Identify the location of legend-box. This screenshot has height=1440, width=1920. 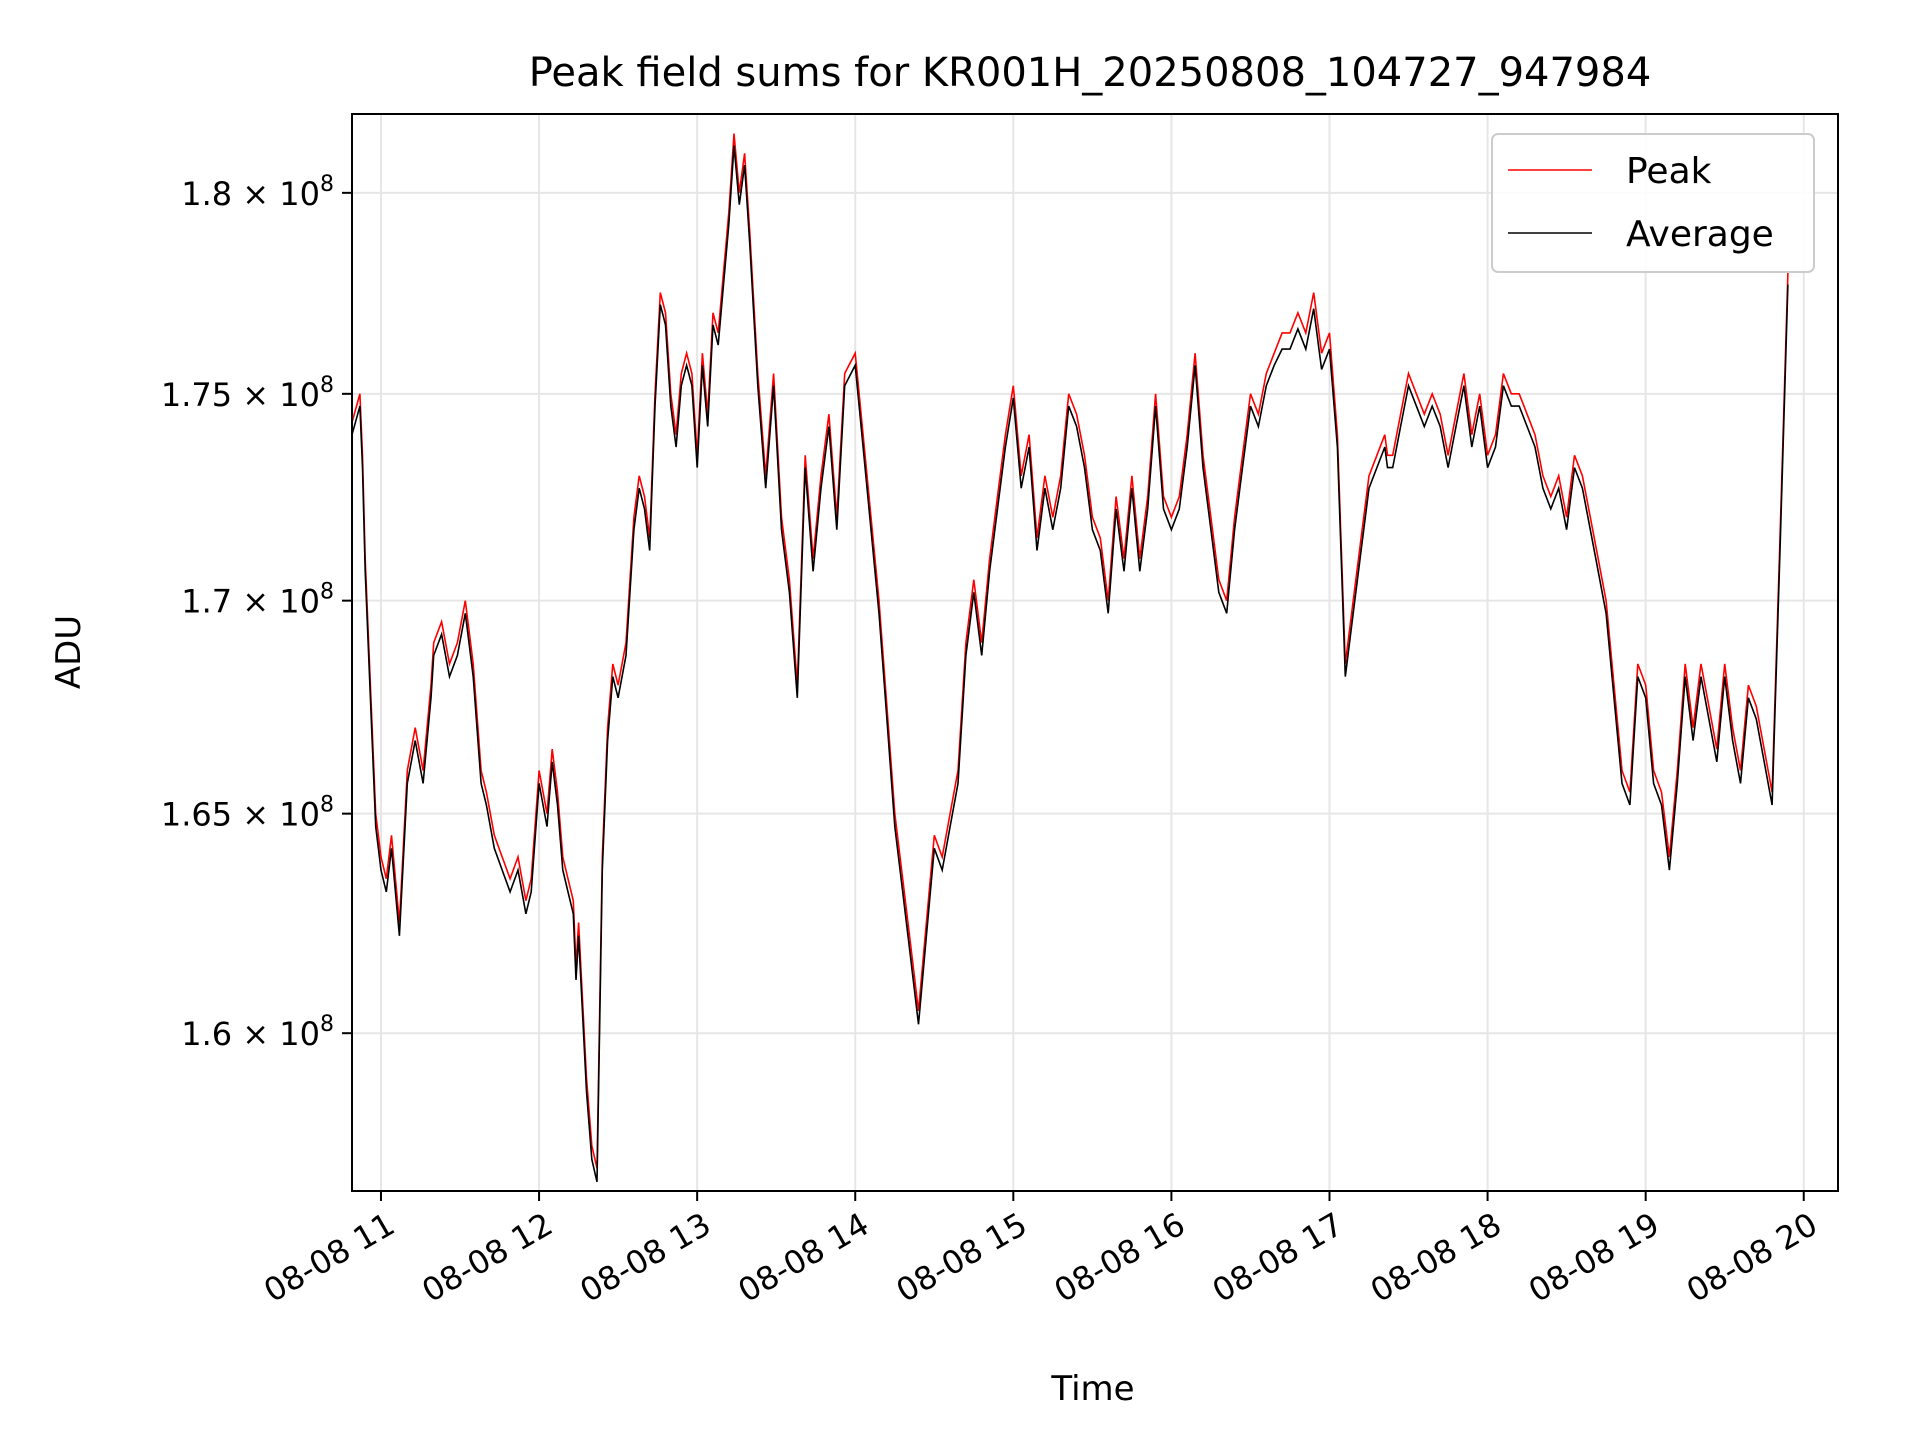
(1653, 203).